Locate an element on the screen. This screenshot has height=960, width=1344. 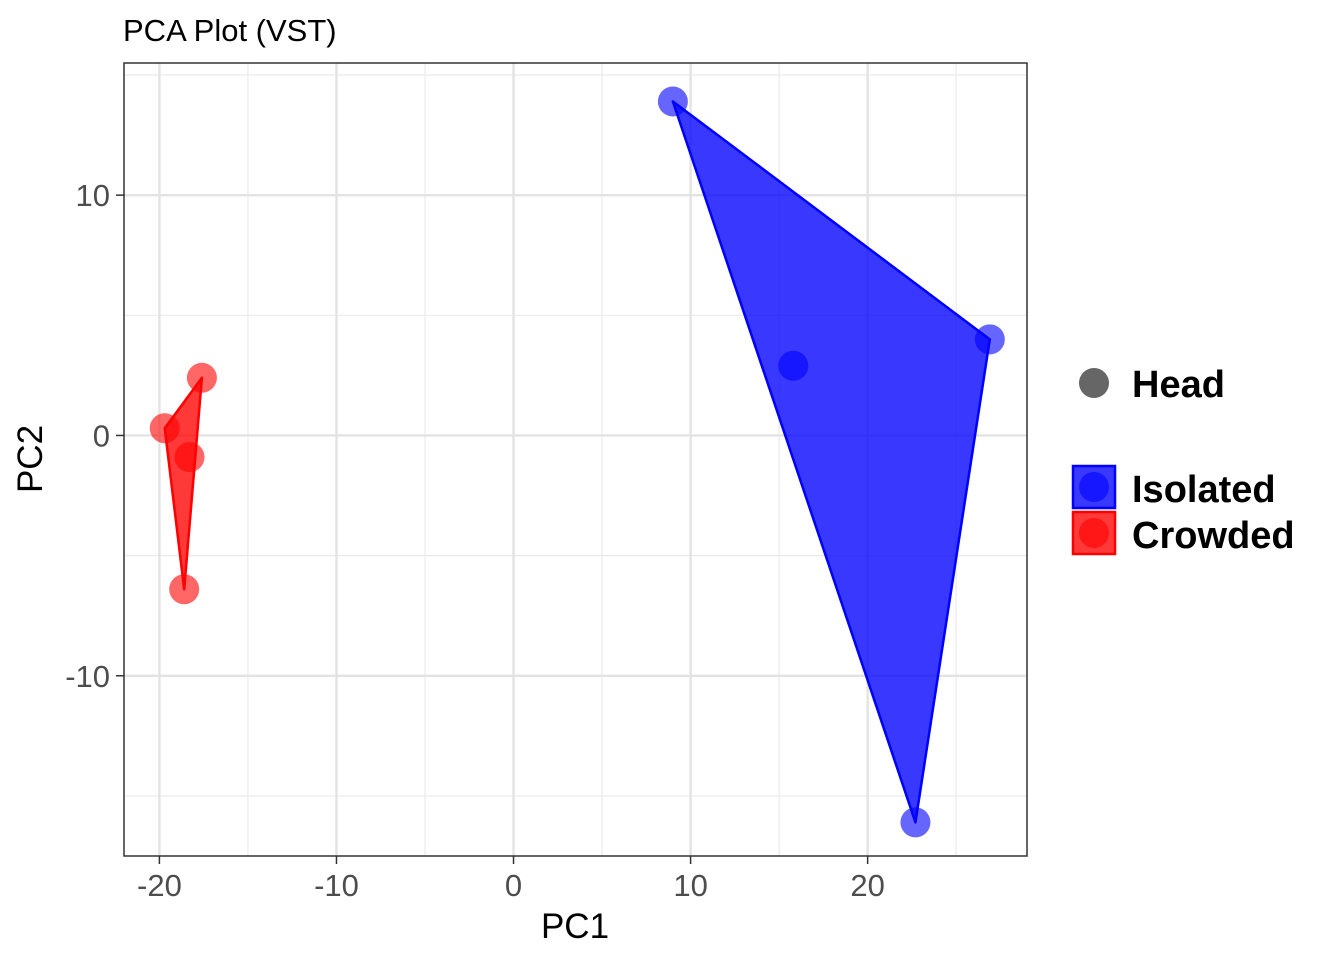
x-tick-label: 10 is located at coordinates (690, 885).